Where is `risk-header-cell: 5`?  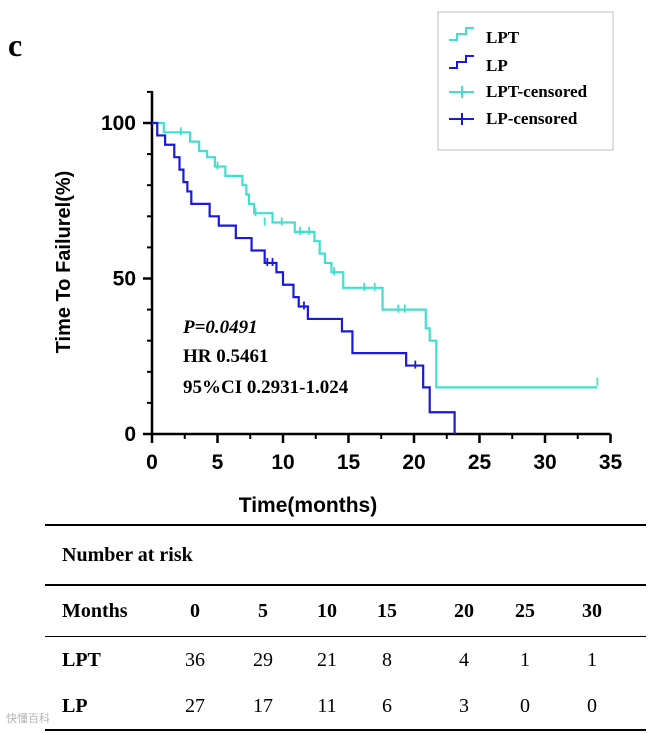
risk-header-cell: 5 is located at coordinates (263, 610).